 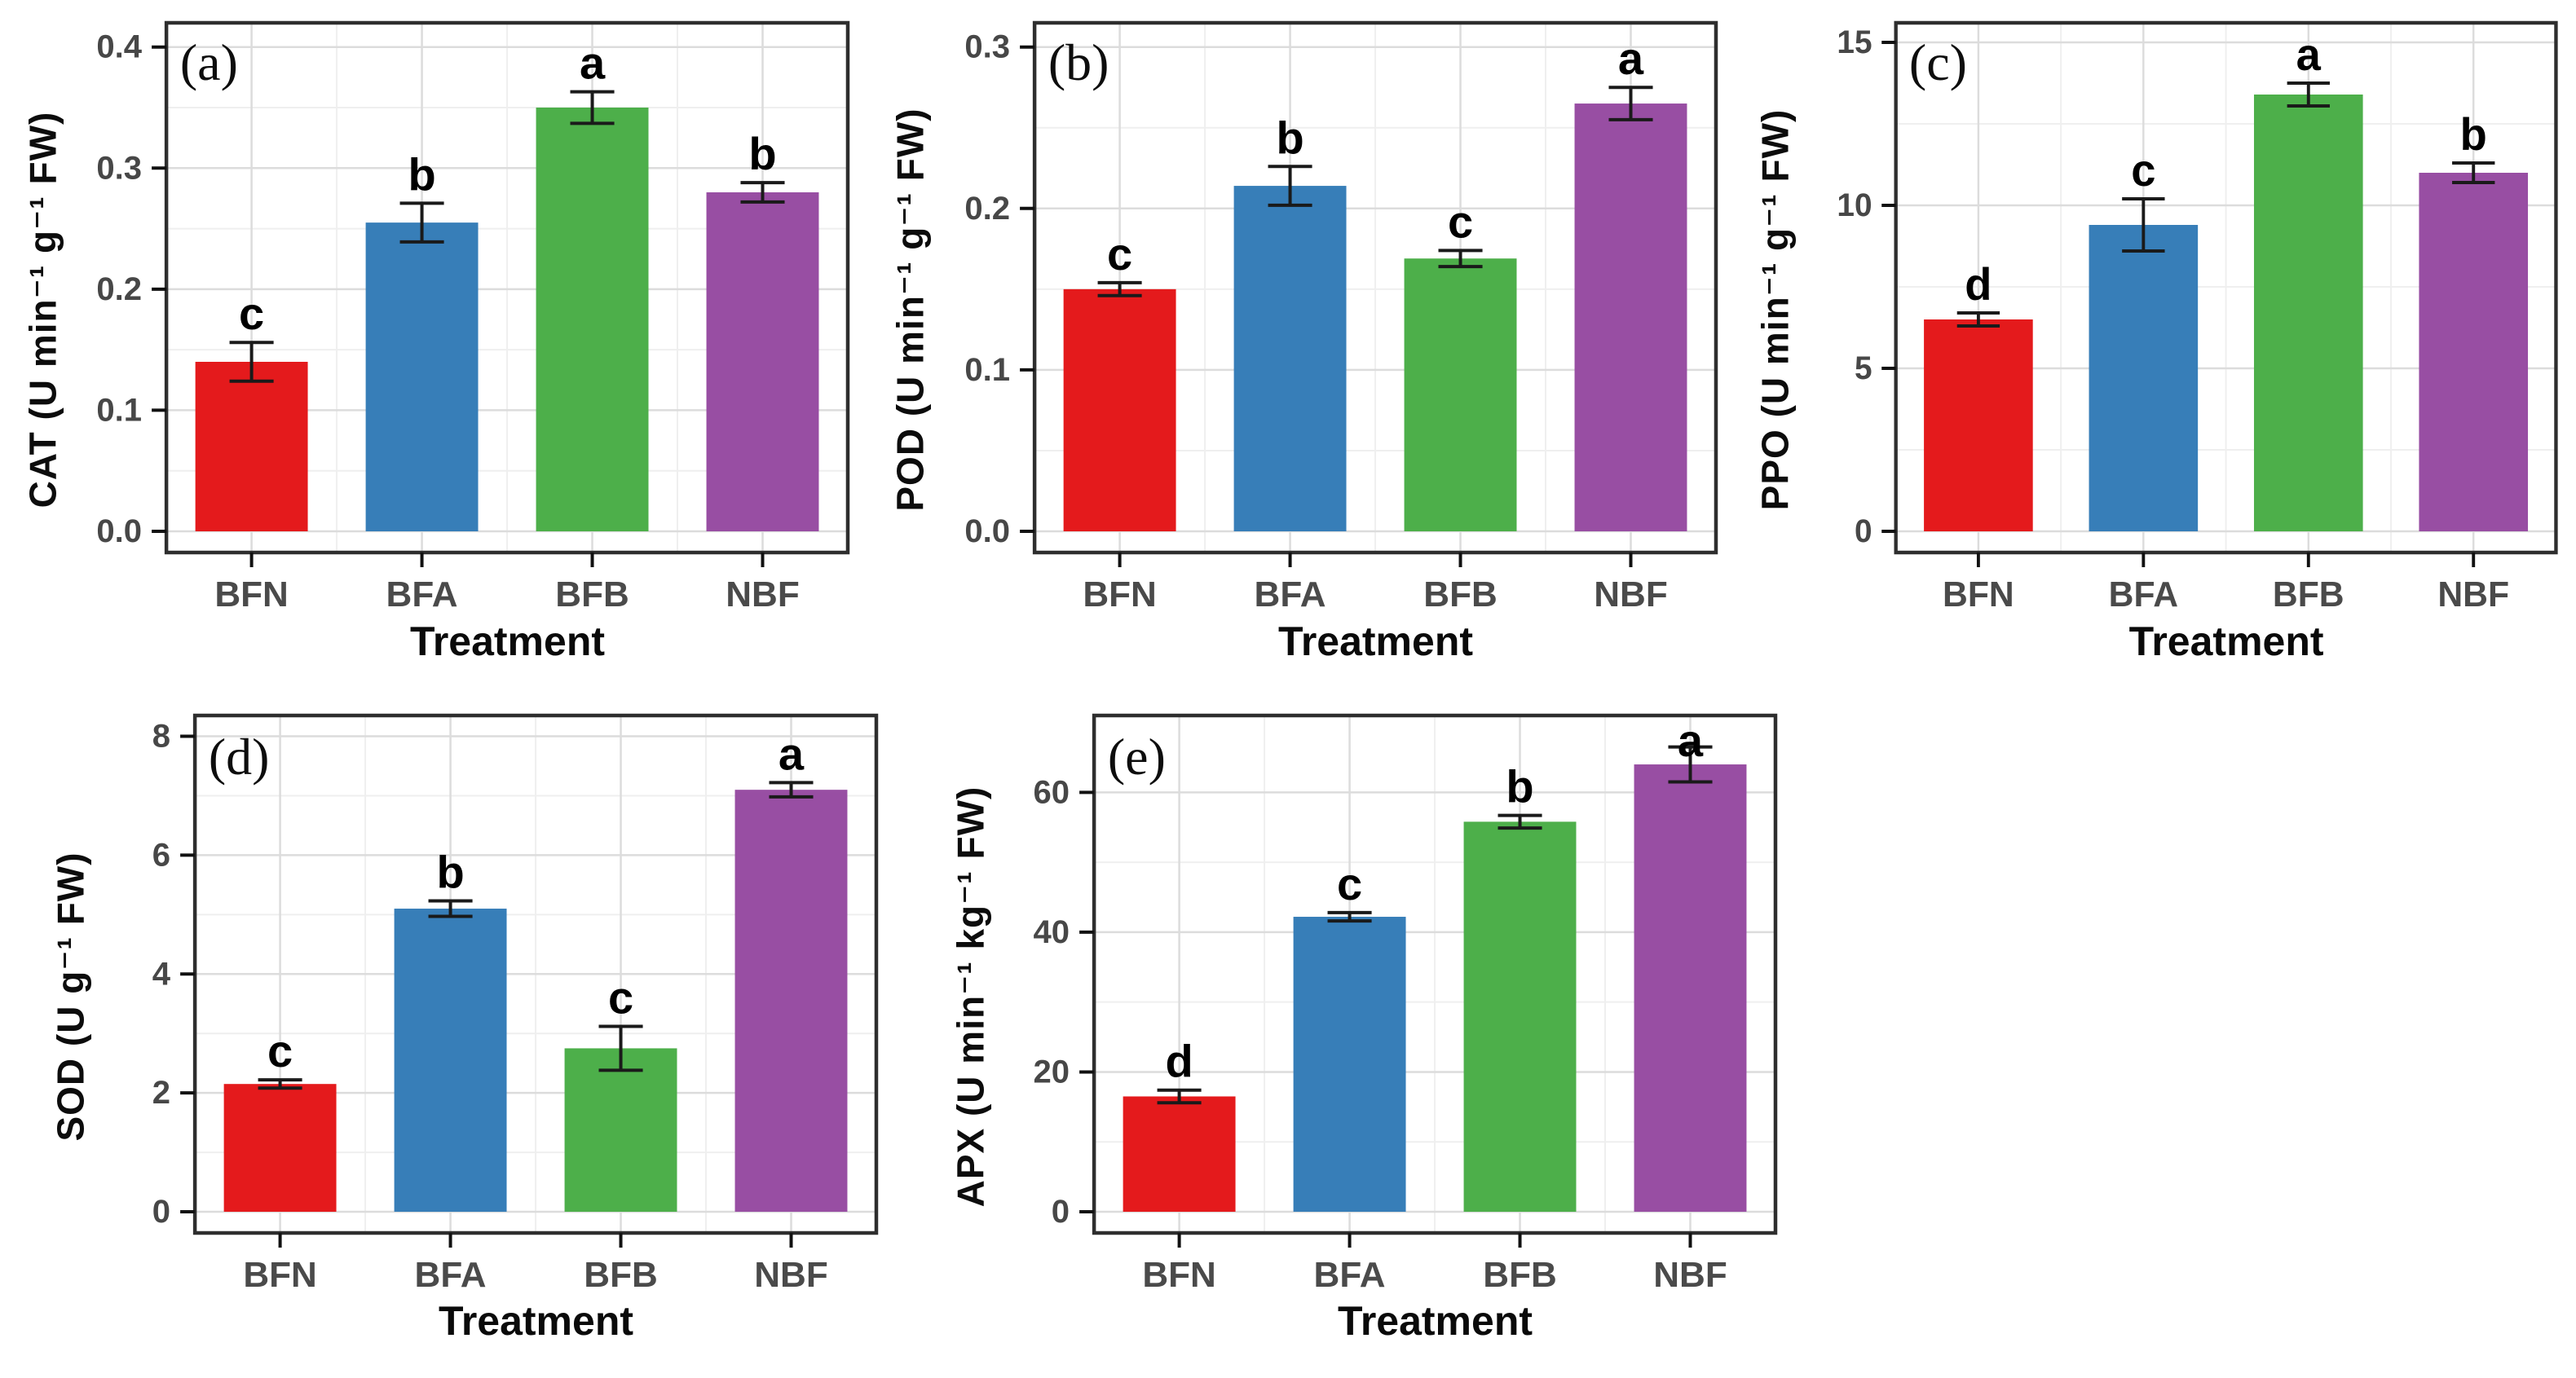 What do you see at coordinates (208, 62) in the screenshot?
I see `panel-label-a: (a)` at bounding box center [208, 62].